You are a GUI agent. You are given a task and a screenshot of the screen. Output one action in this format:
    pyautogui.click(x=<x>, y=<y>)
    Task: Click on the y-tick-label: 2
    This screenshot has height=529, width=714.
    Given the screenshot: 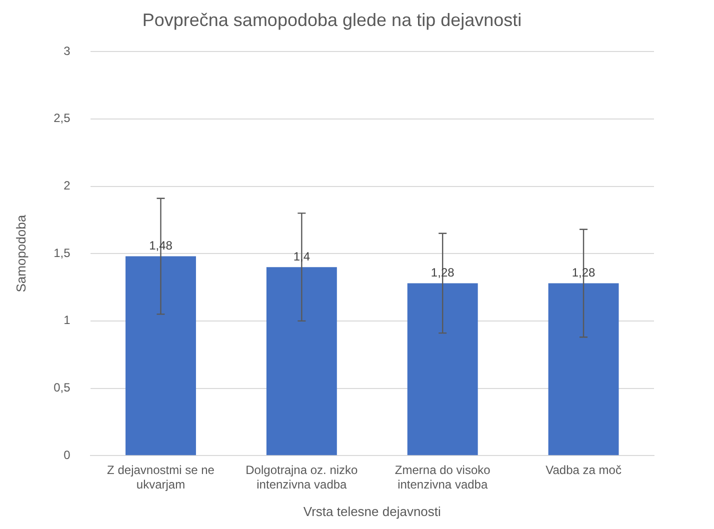 What is the action you would take?
    pyautogui.click(x=67, y=185)
    